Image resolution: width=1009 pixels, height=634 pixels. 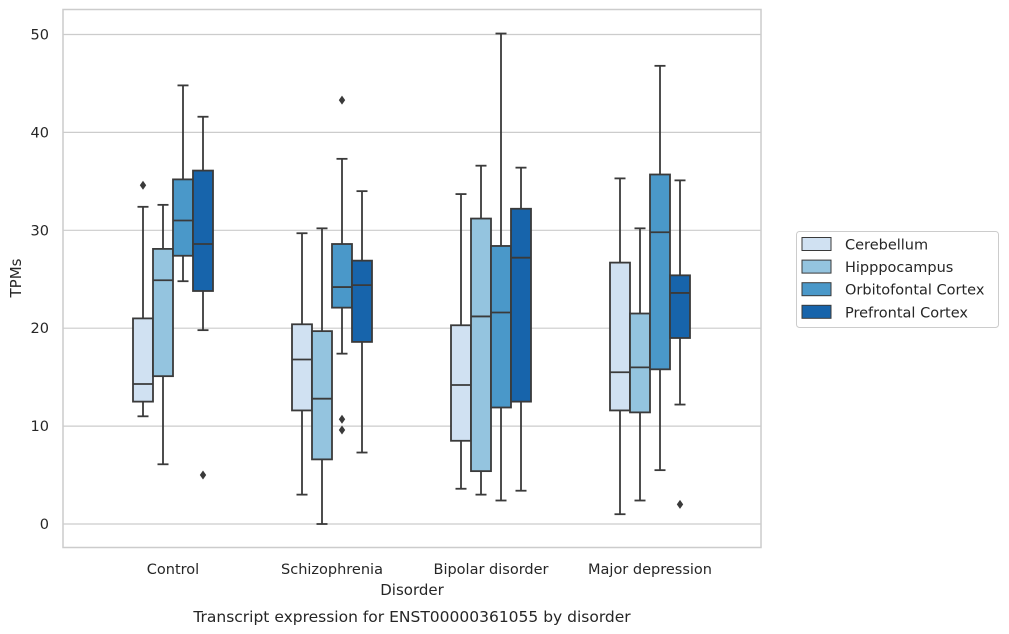 What do you see at coordinates (40, 231) in the screenshot?
I see `y-tick-label: 30` at bounding box center [40, 231].